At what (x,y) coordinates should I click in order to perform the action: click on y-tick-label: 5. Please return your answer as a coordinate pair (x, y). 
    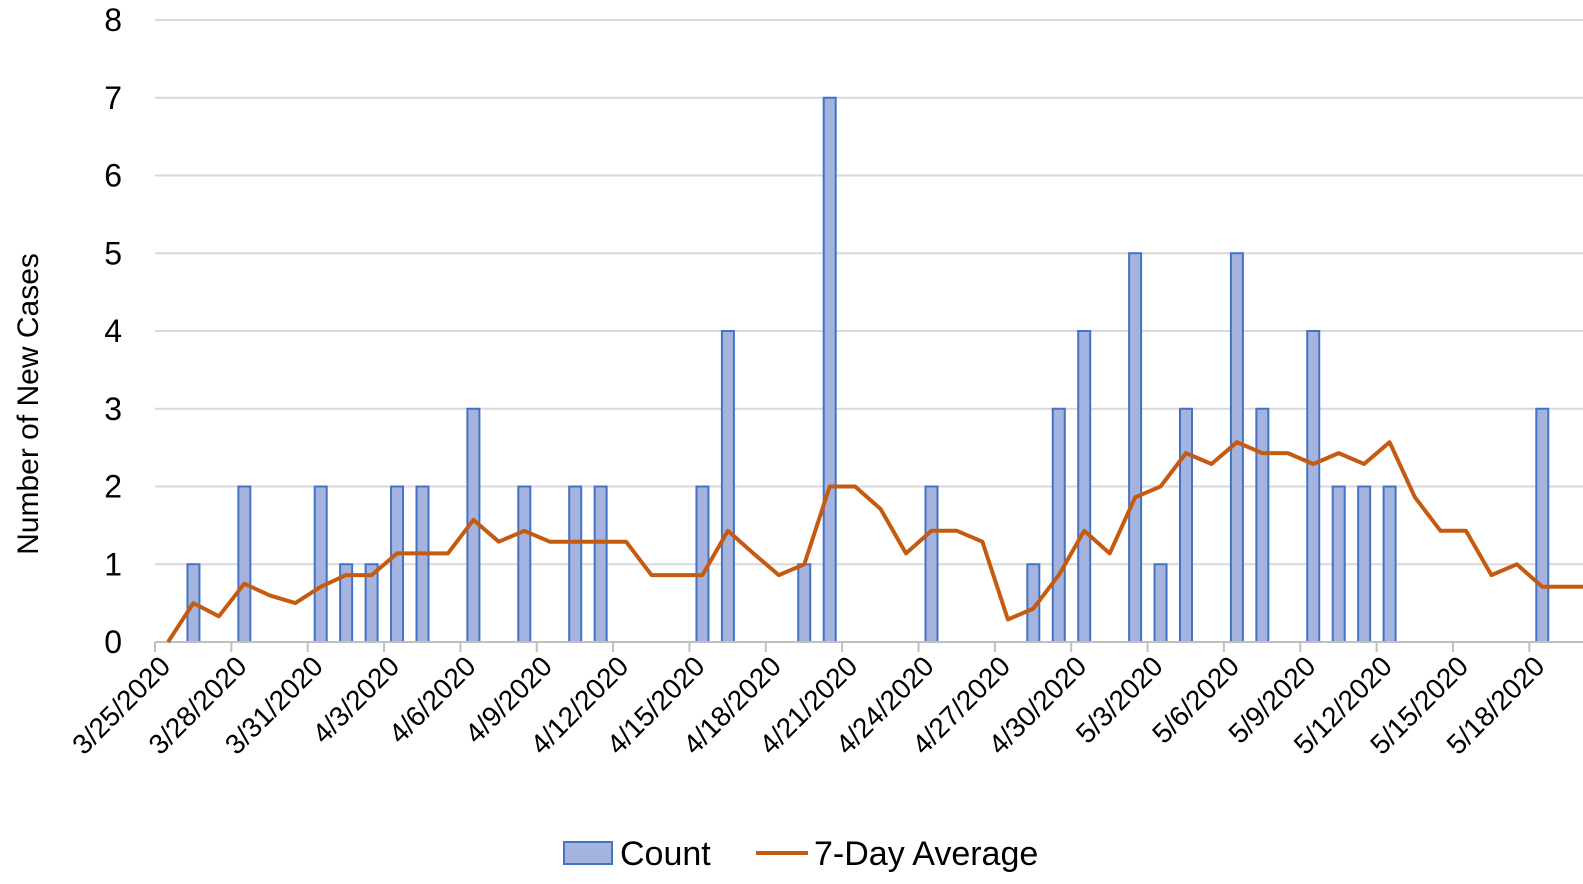
    Looking at the image, I should click on (113, 253).